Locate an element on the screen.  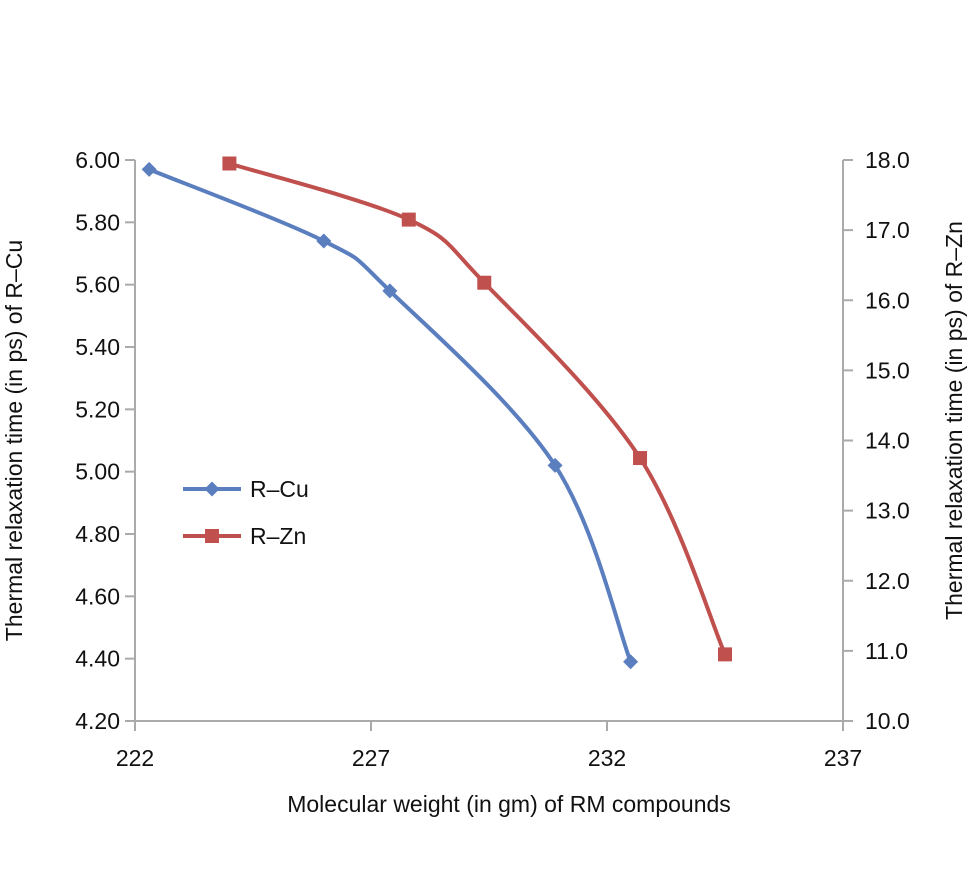
y-tick-label: 5.20 is located at coordinates (97, 409).